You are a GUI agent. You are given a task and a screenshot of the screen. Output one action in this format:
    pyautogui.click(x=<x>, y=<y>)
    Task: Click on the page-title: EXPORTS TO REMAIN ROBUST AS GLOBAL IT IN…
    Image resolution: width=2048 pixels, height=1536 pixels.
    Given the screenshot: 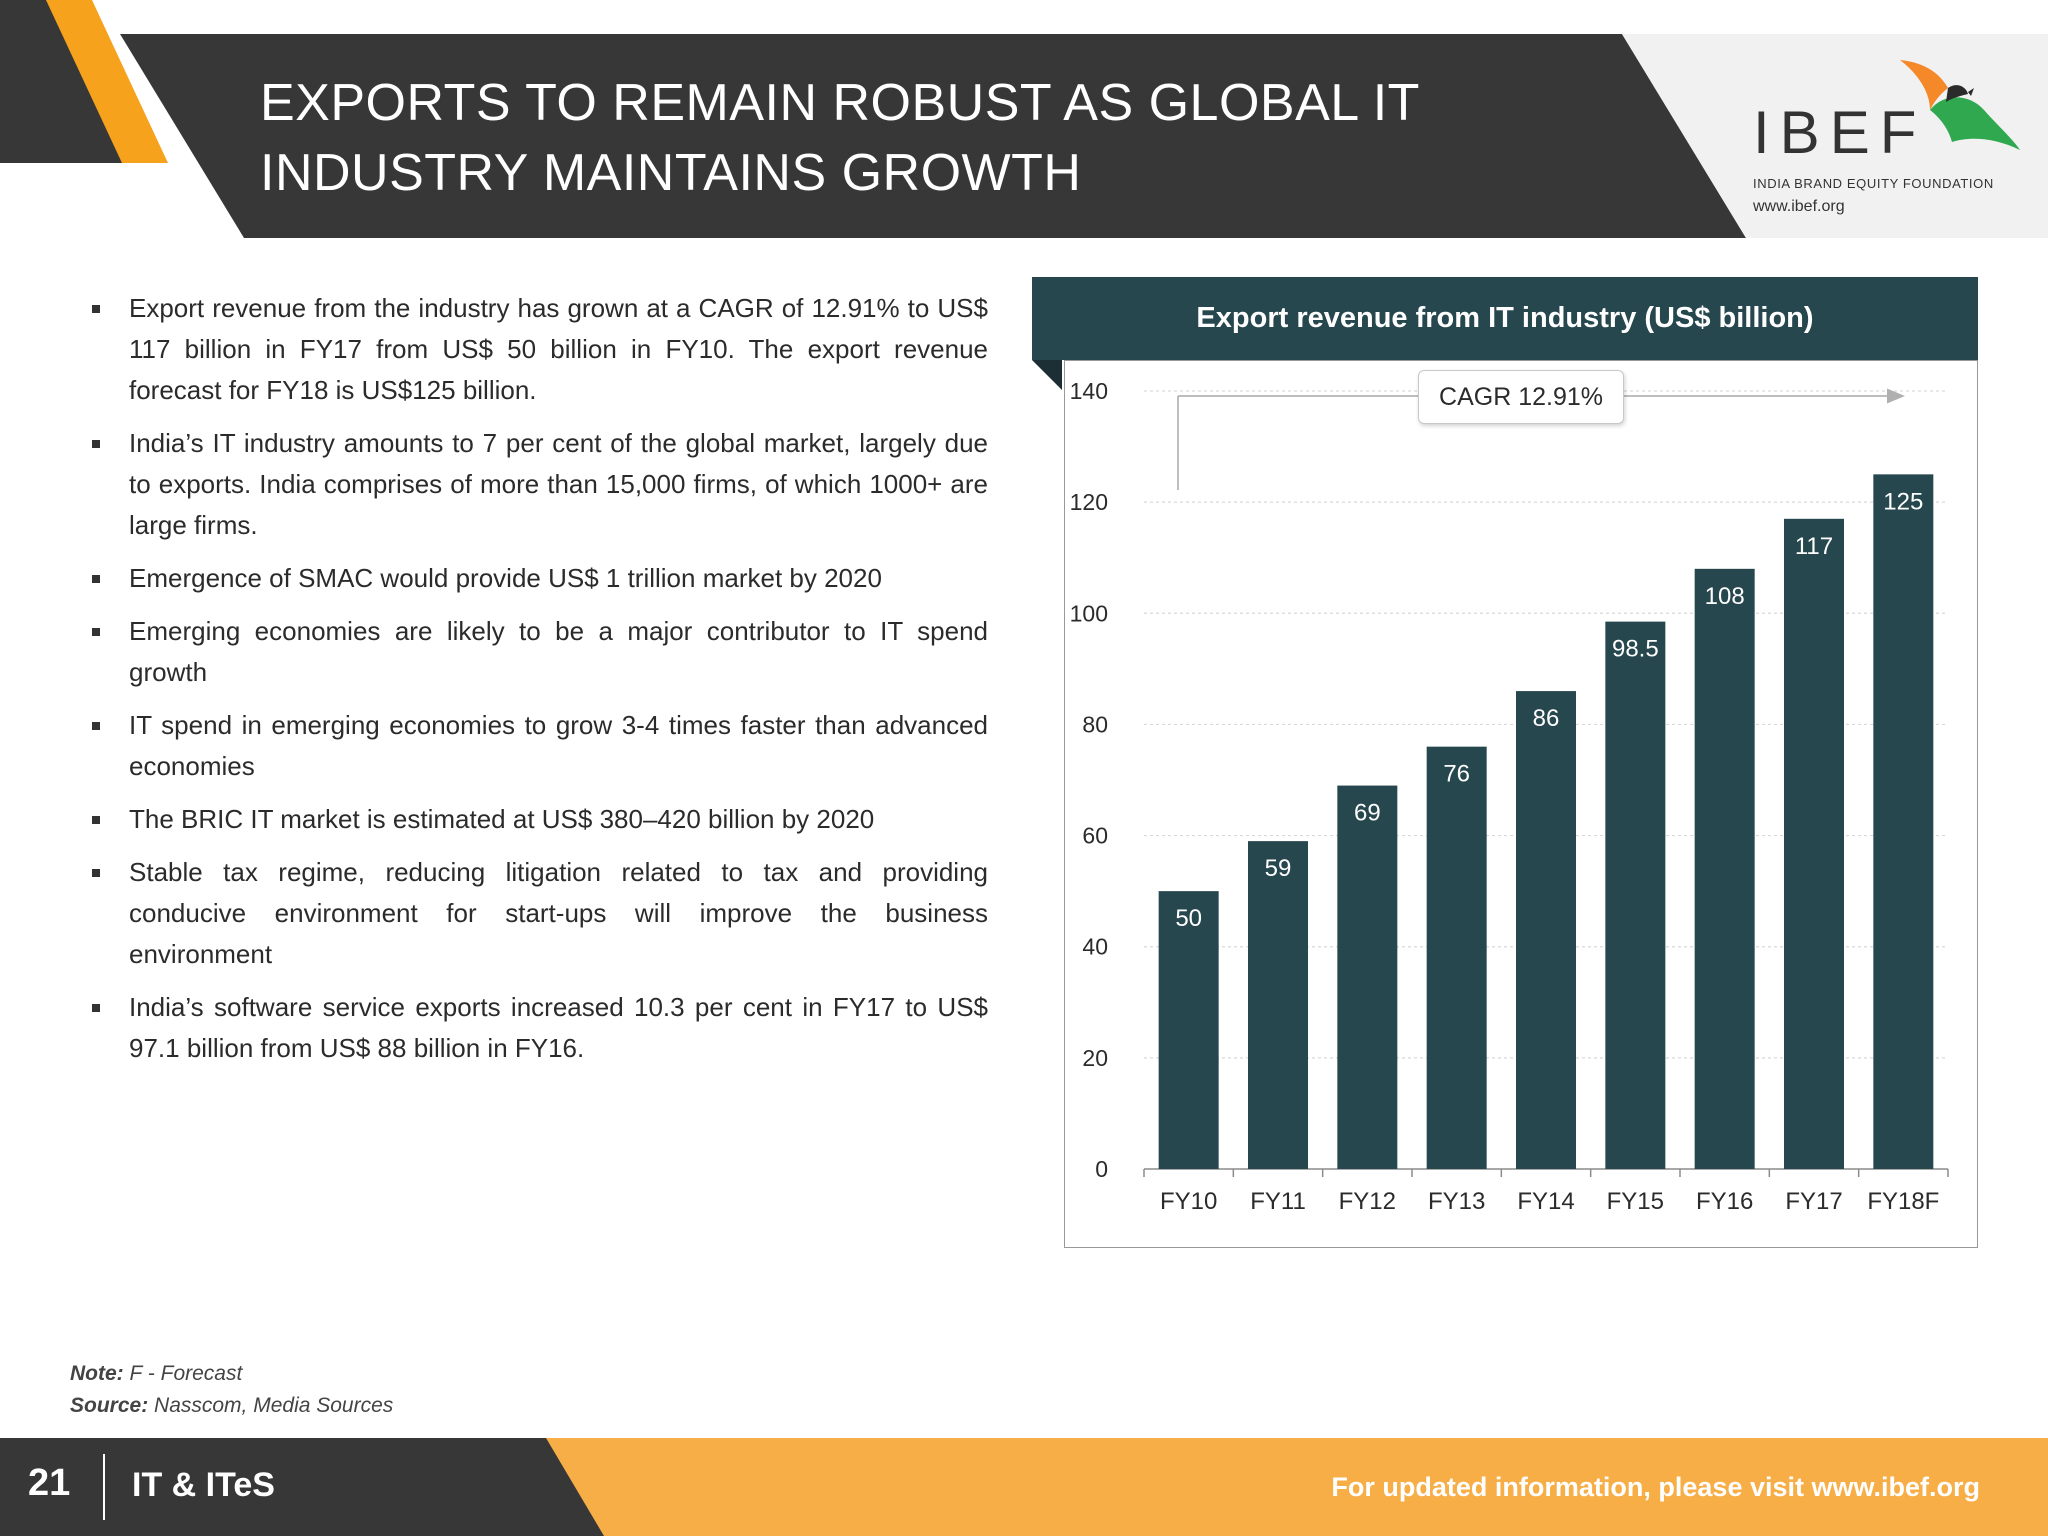 What is the action you would take?
    pyautogui.click(x=910, y=138)
    